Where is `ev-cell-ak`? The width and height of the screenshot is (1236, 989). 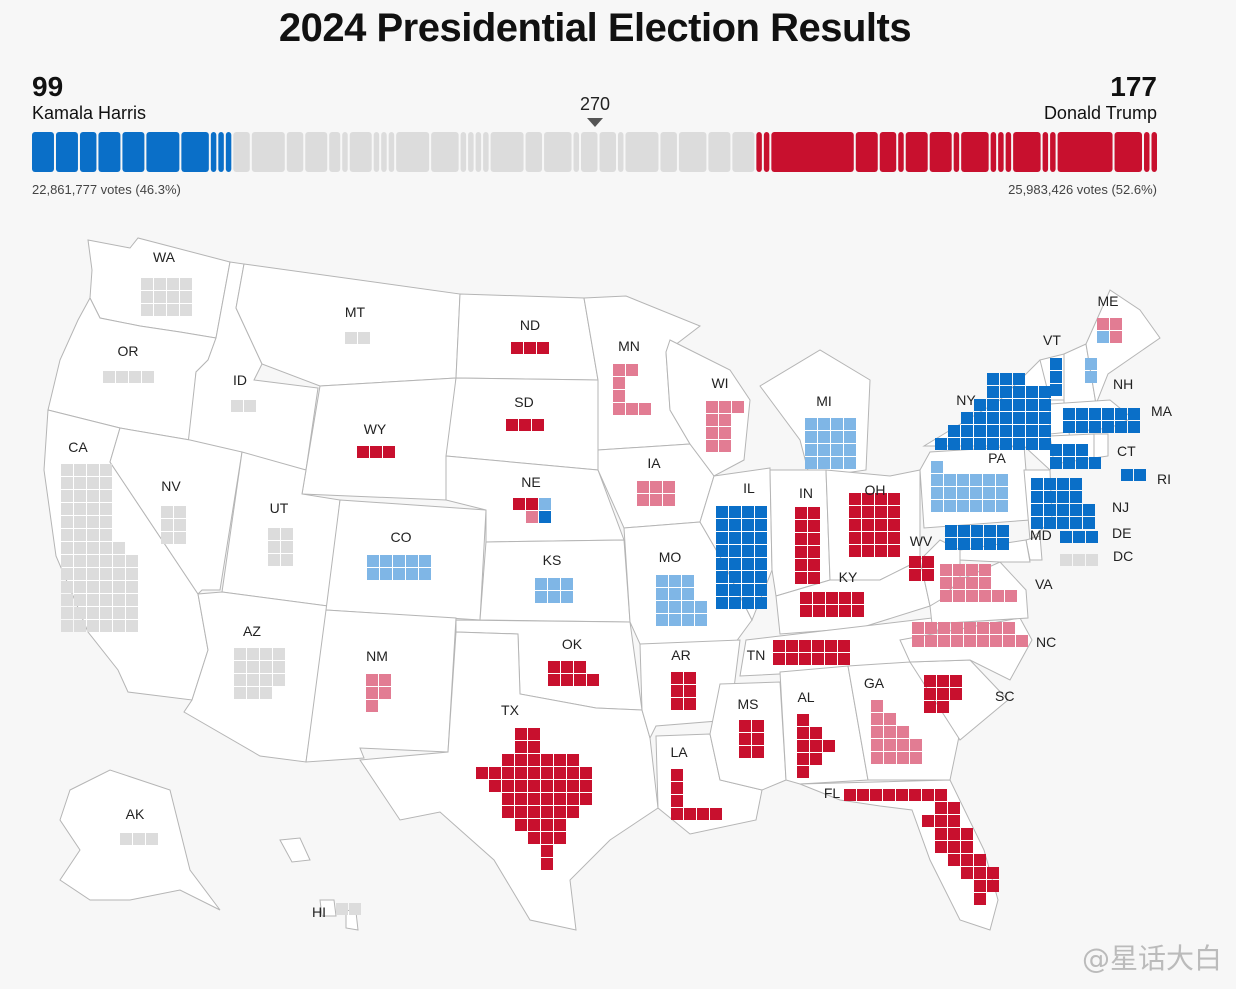 ev-cell-ak is located at coordinates (152, 839).